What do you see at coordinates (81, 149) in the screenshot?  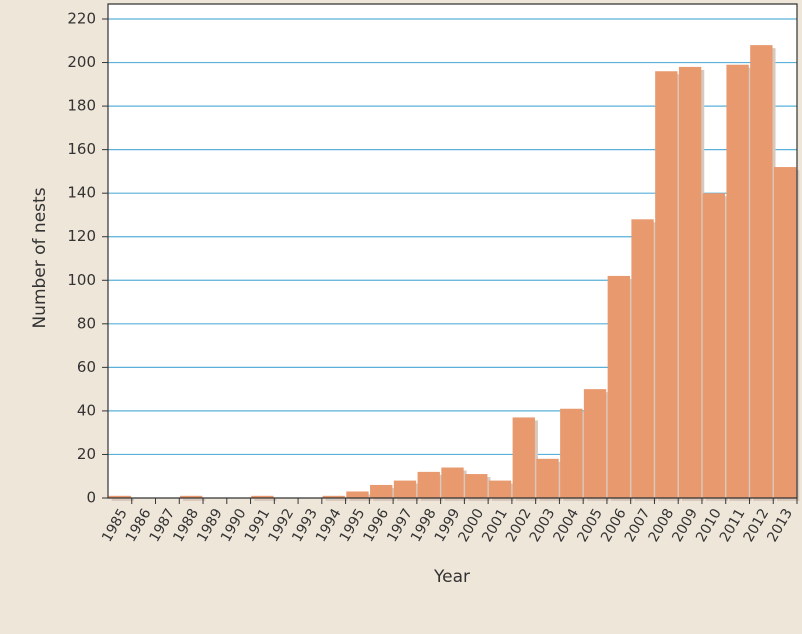 I see `y-tick-label: 160` at bounding box center [81, 149].